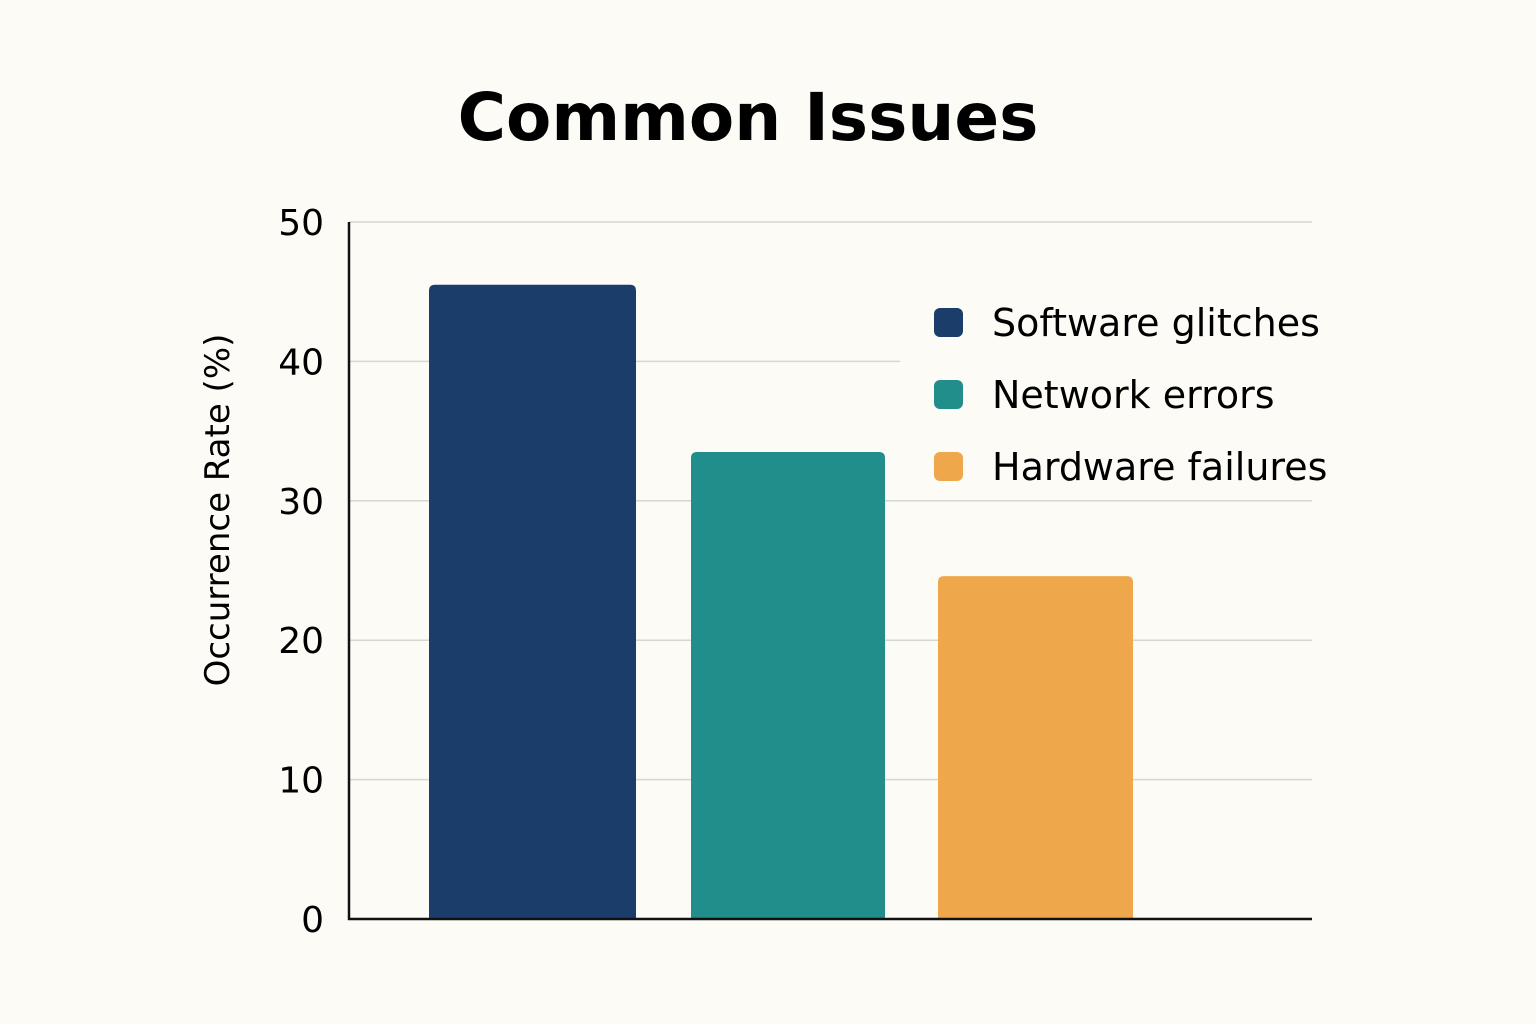 The image size is (1536, 1024). Describe the element at coordinates (301, 781) in the screenshot. I see `y-tick-label: 10` at that location.